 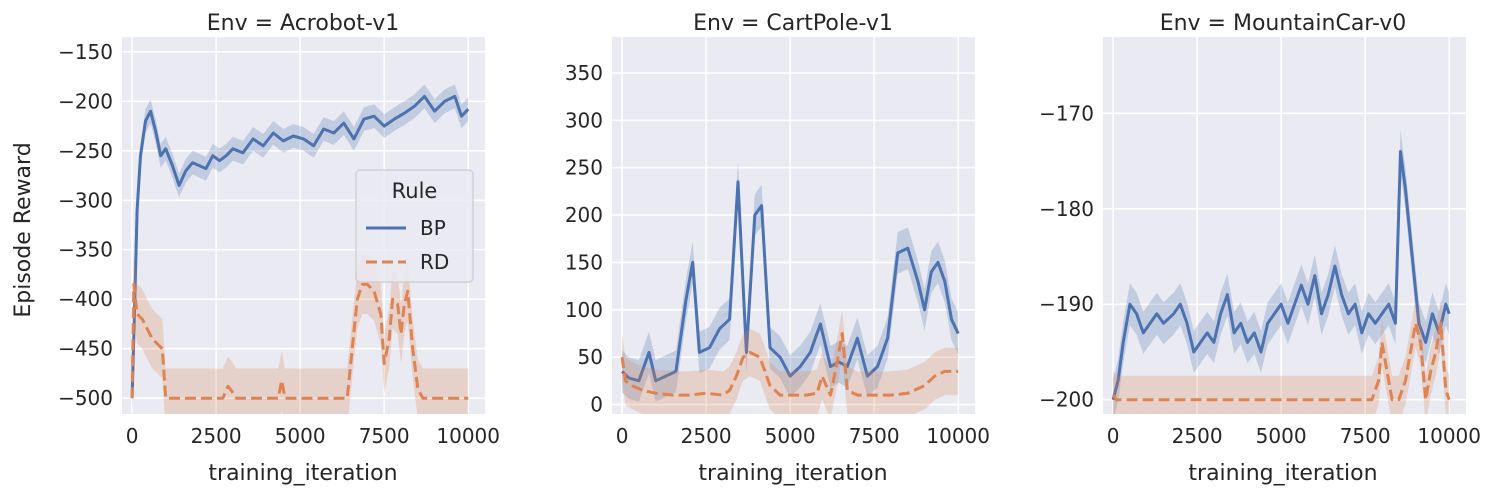 I want to click on y-tick-label: −300, so click(x=85, y=200).